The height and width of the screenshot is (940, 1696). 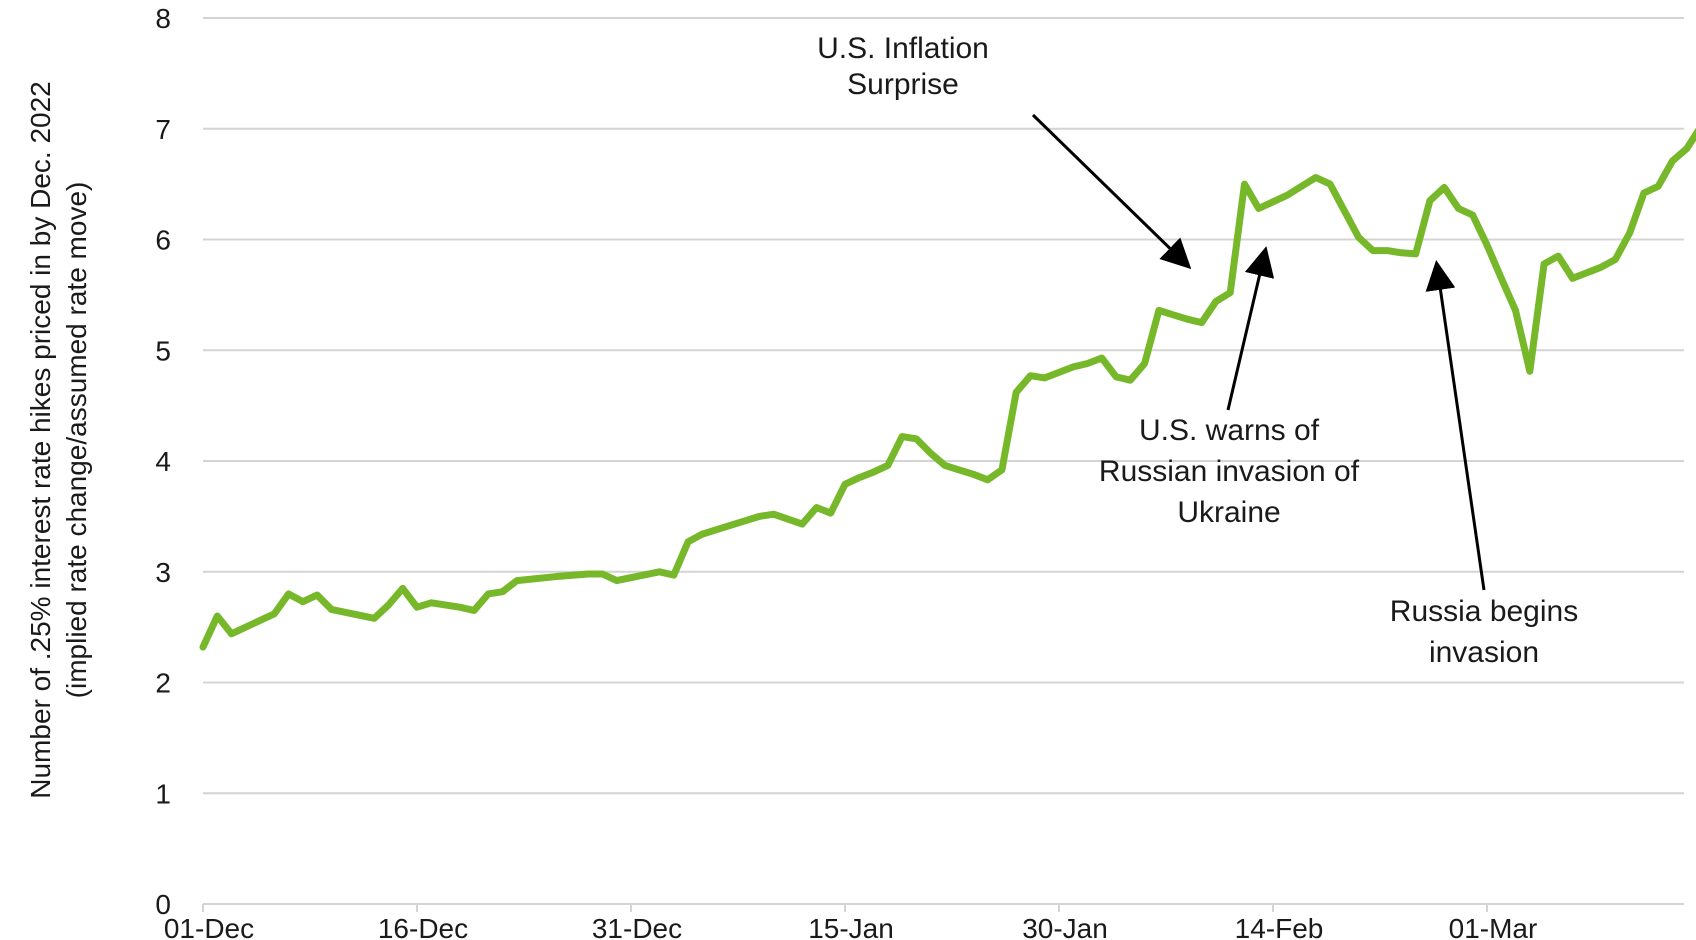 I want to click on annotation-russia-line-1: Russia begins, so click(x=1484, y=611).